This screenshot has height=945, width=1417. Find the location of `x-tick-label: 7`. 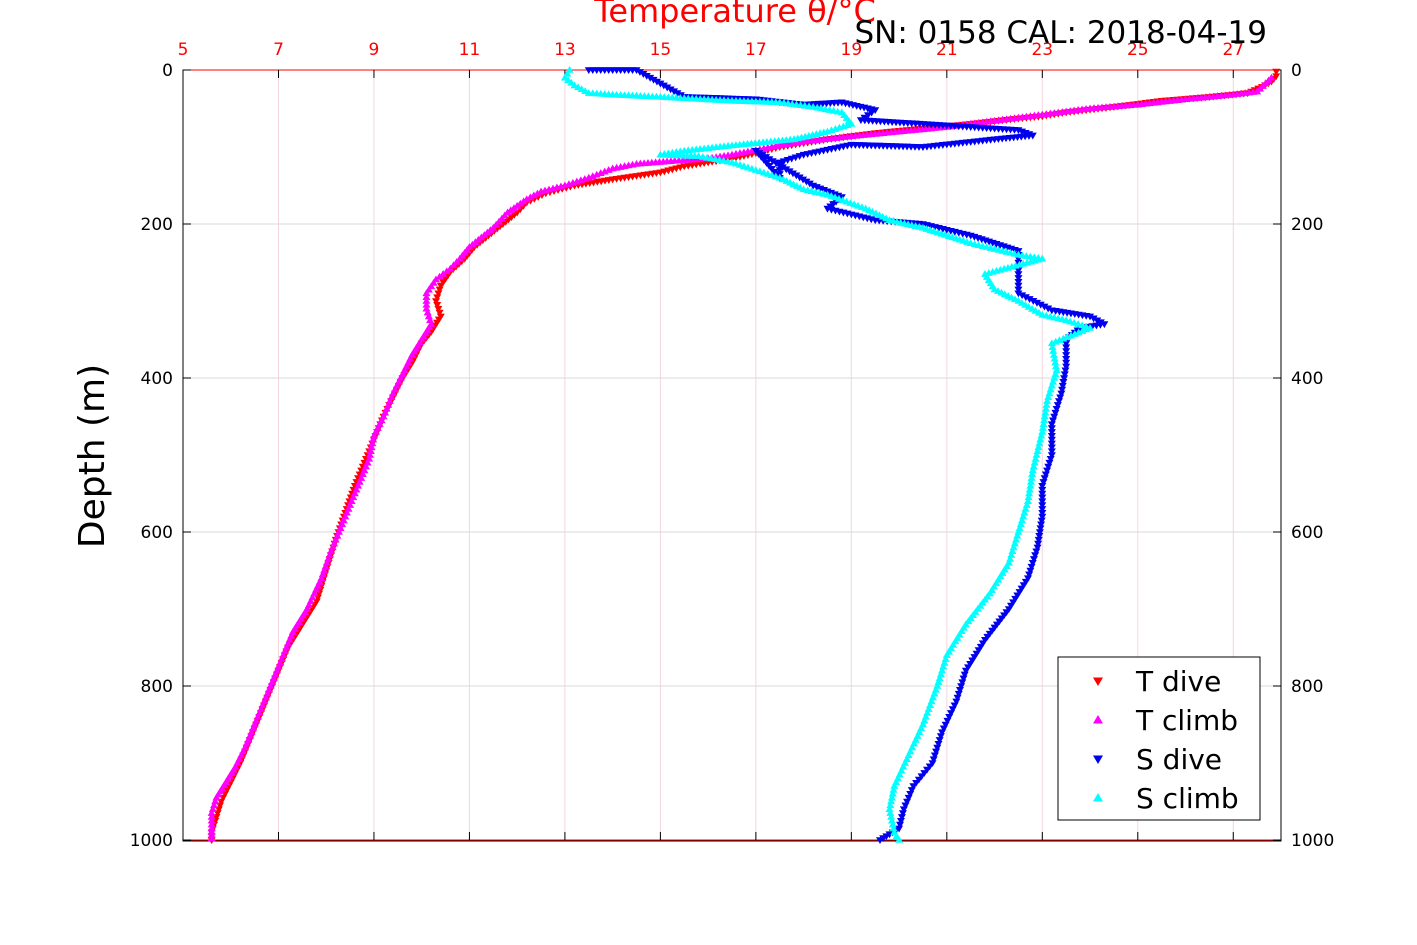

x-tick-label: 7 is located at coordinates (278, 50).